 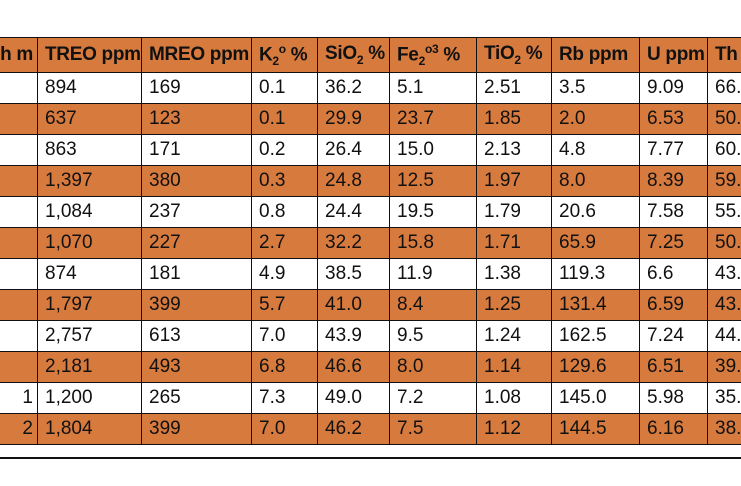 I want to click on cell-tio2: 1.14, so click(x=514, y=367).